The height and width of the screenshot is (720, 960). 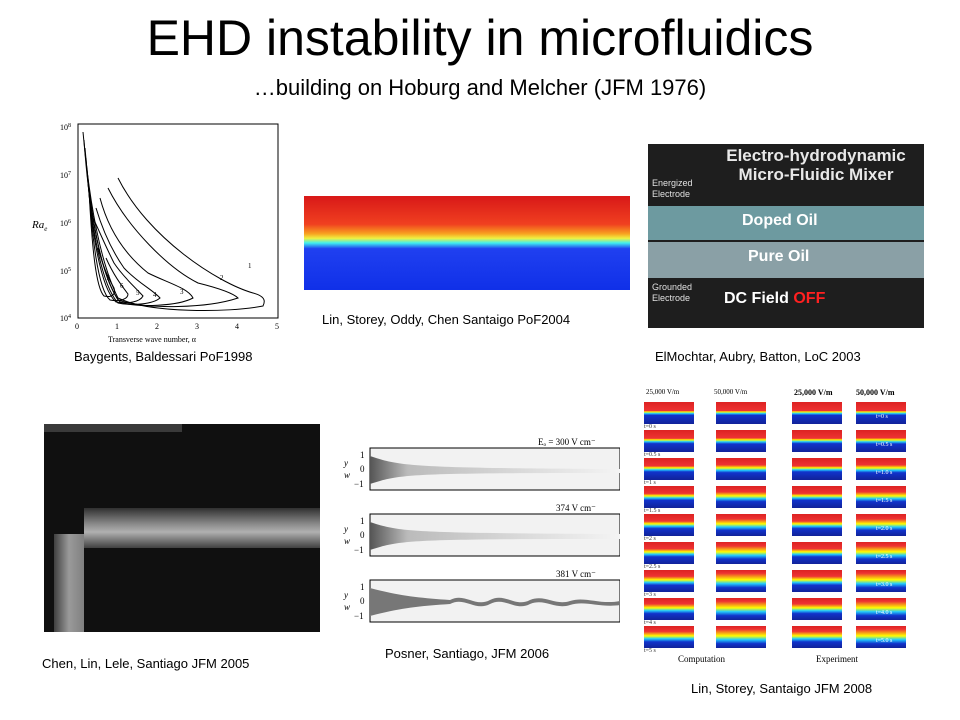 What do you see at coordinates (813, 392) in the screenshot?
I see `col-header: 25,000 V/m` at bounding box center [813, 392].